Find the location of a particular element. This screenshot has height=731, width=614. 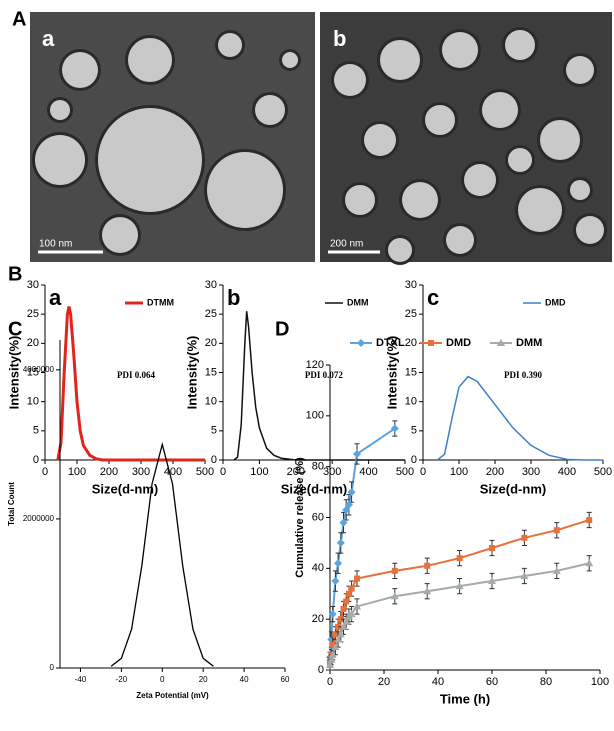

chart-panel-label: a is located at coordinates (55, 297).